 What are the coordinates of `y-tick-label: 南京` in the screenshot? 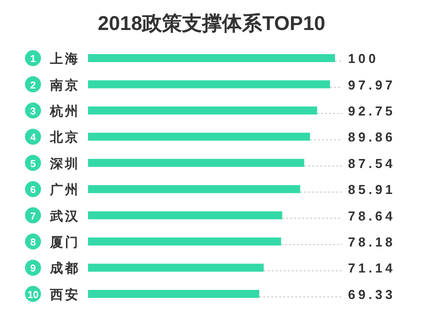 It's located at (64, 84).